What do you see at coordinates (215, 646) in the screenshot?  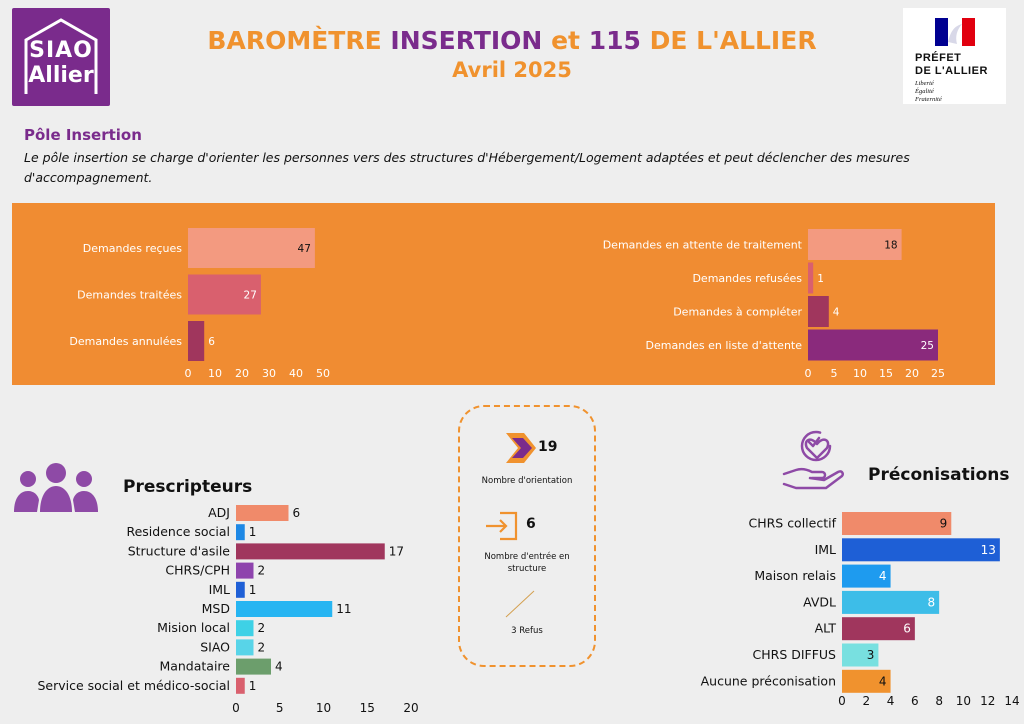 I see `category-label: SIAO` at bounding box center [215, 646].